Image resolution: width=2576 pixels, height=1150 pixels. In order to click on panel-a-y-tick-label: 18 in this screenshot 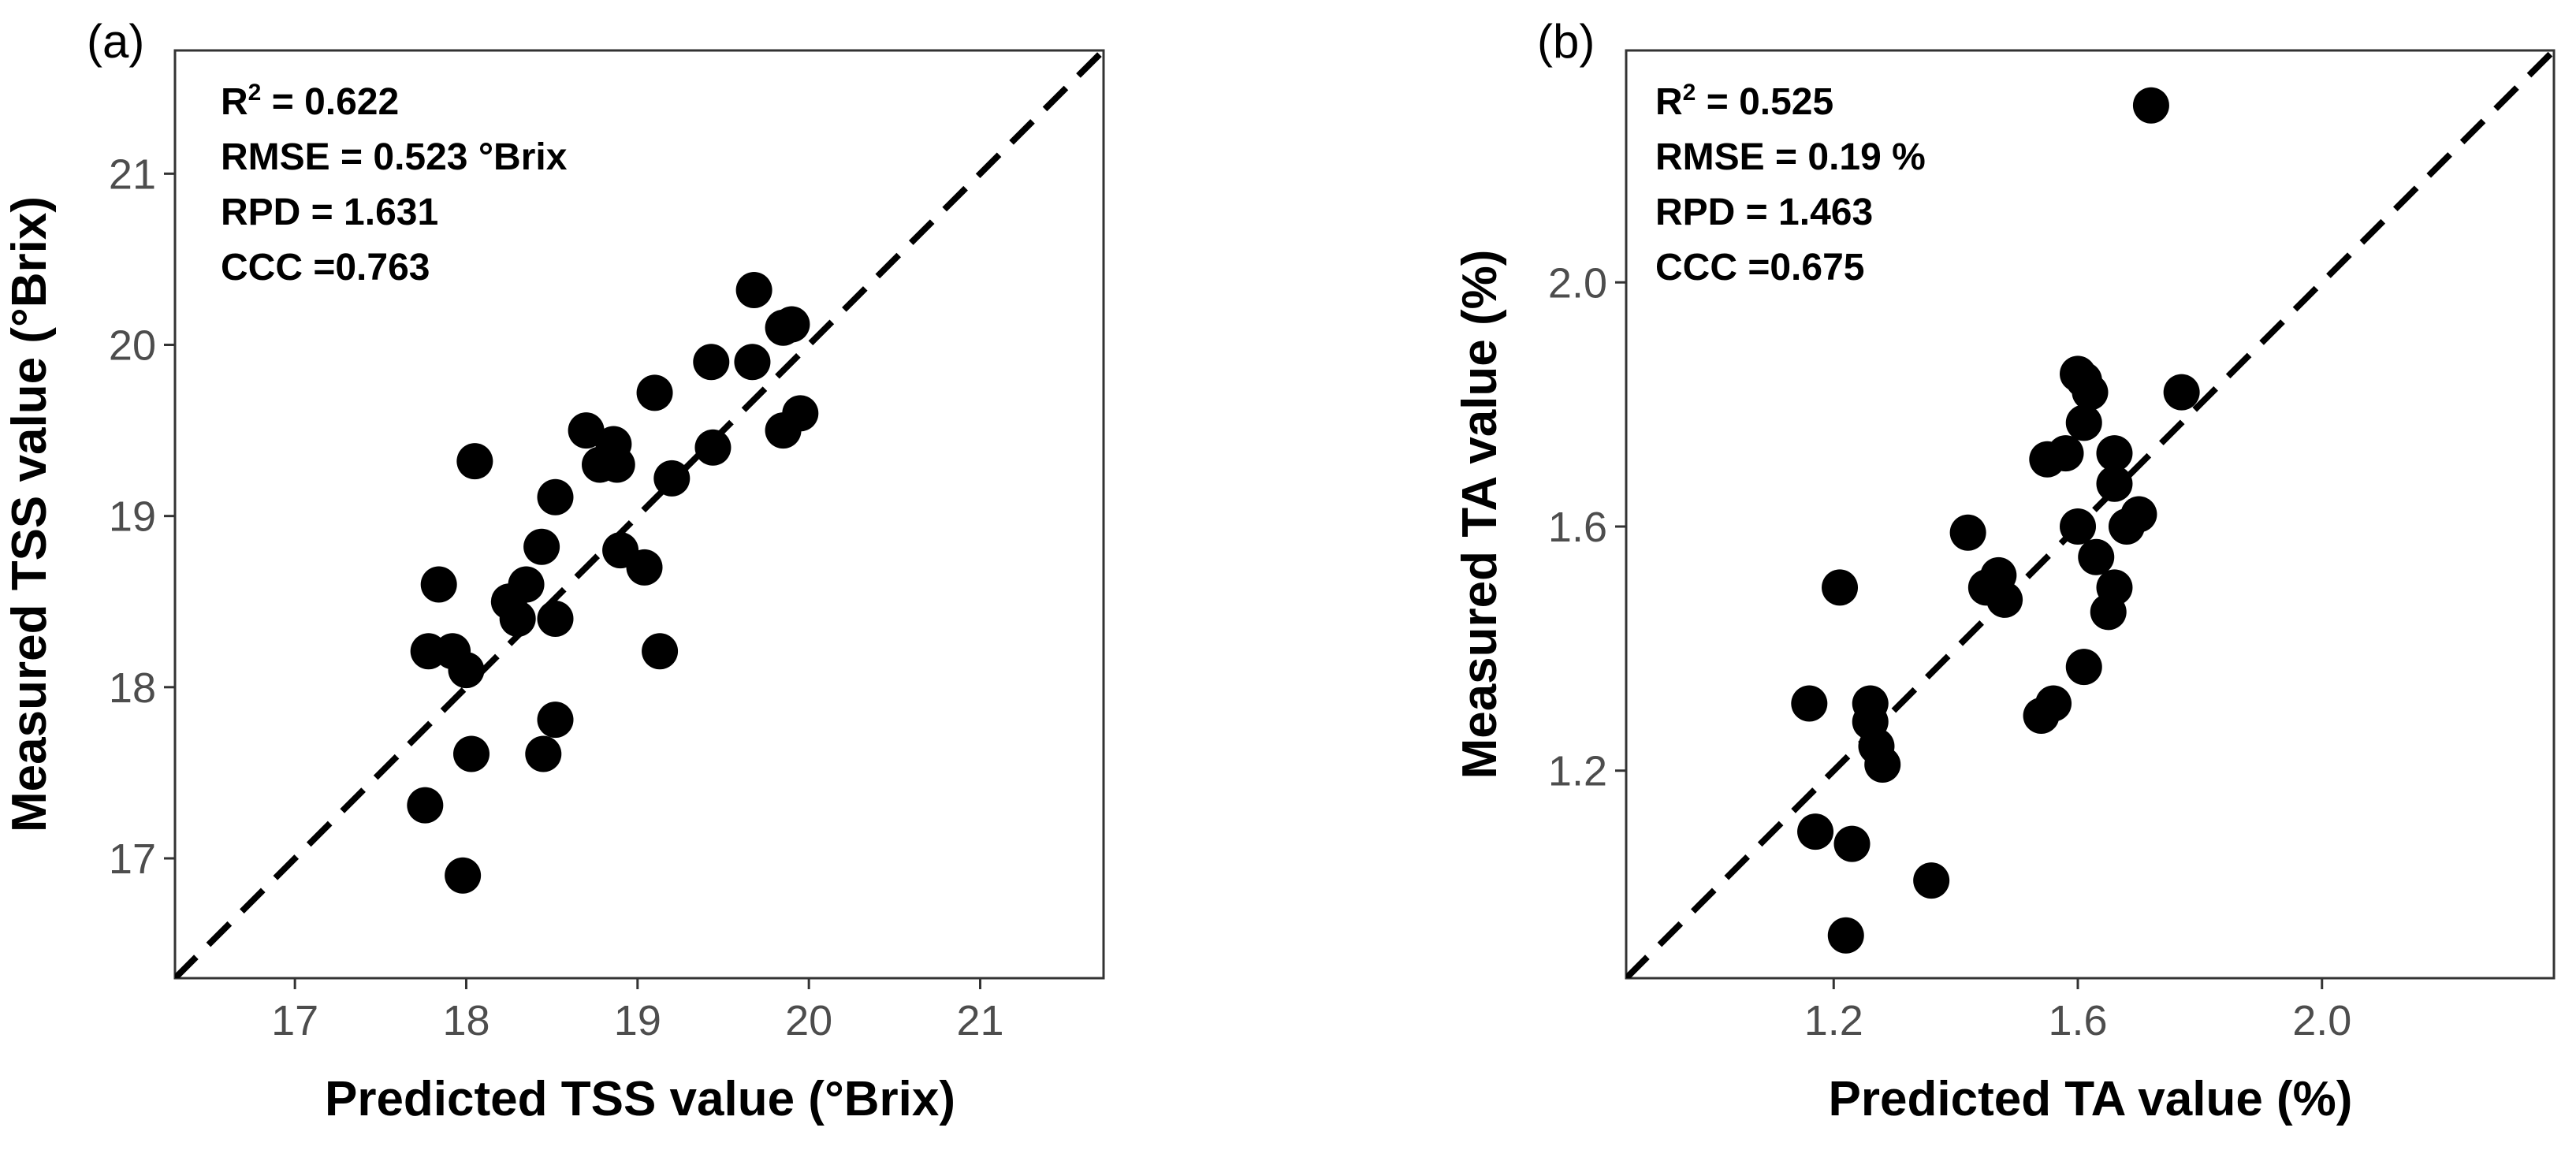, I will do `click(132, 688)`.